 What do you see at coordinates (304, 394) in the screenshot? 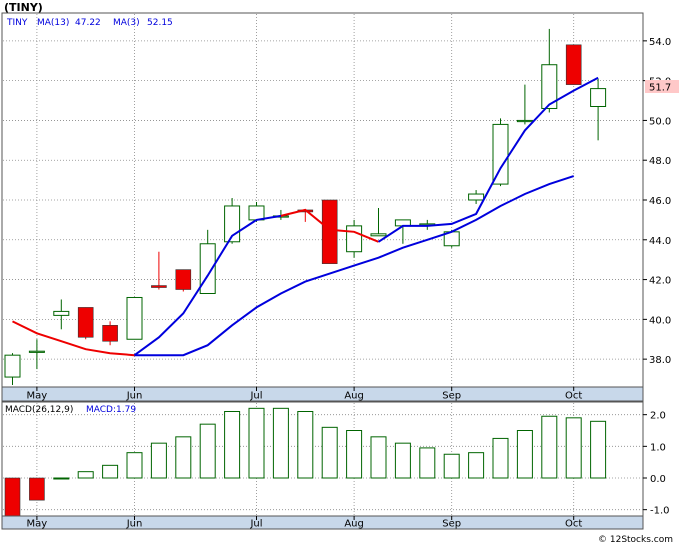
I see `price-x-axis: May Jun Jul Aug Sep Oct` at bounding box center [304, 394].